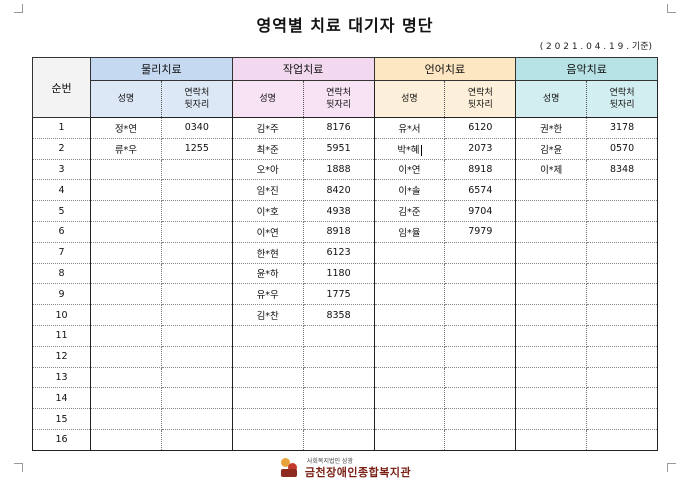 This screenshot has width=690, height=490. Describe the element at coordinates (267, 274) in the screenshot. I see `occupational-name-cell: 윤*하` at that location.